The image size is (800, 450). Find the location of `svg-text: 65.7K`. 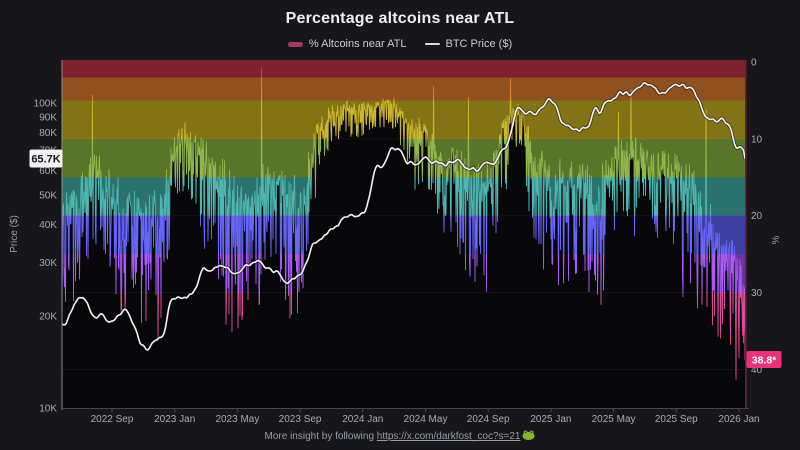

svg-text: 65.7K is located at coordinates (45, 160).